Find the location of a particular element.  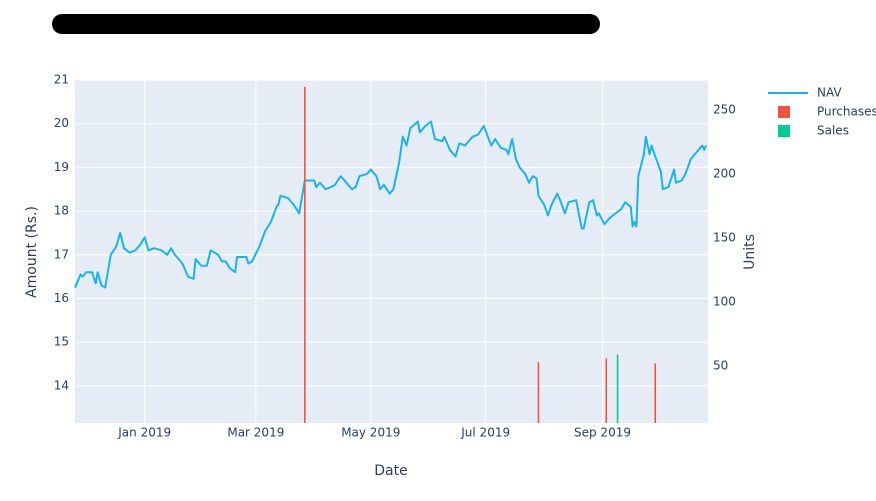

legend-label: Purchases is located at coordinates (846, 112).